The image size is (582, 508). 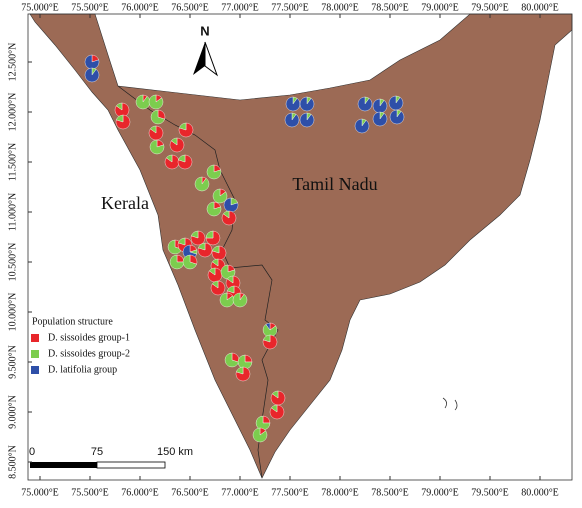 What do you see at coordinates (204, 30) in the screenshot?
I see `north-label: N` at bounding box center [204, 30].